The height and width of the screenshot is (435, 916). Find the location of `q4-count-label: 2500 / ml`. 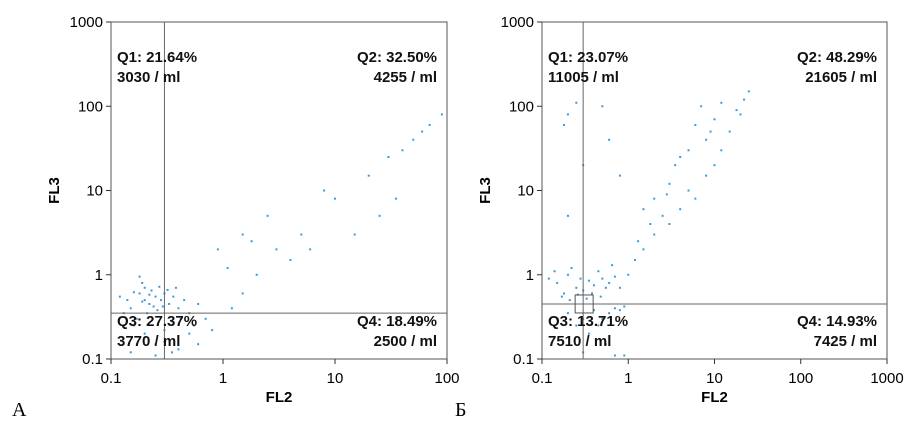

q4-count-label: 2500 / ml is located at coordinates (405, 341).